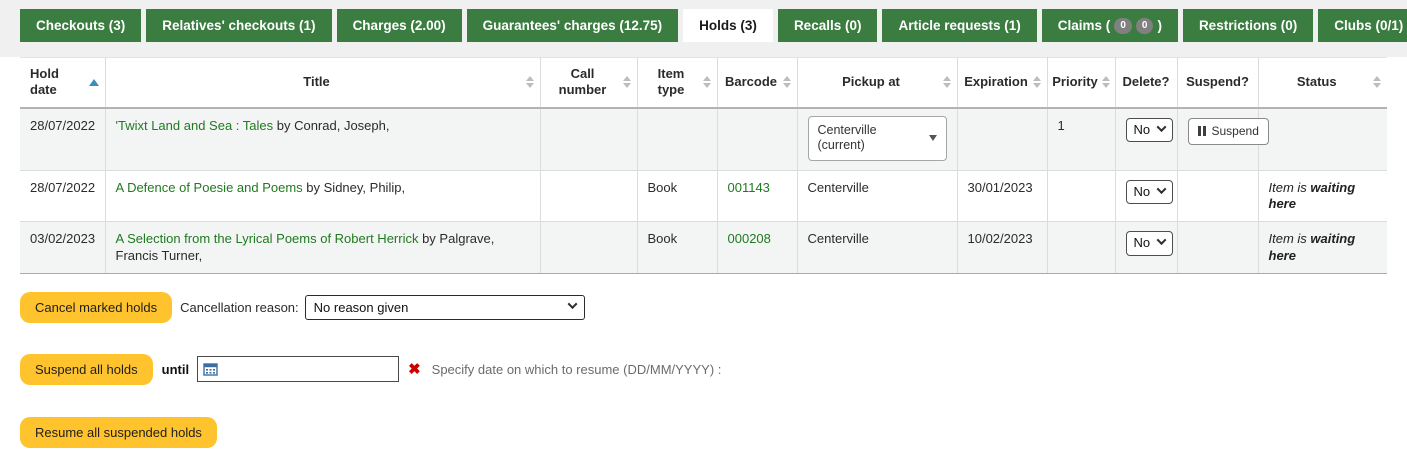 The image size is (1407, 454). I want to click on column-header-delete: Delete?, so click(1146, 83).